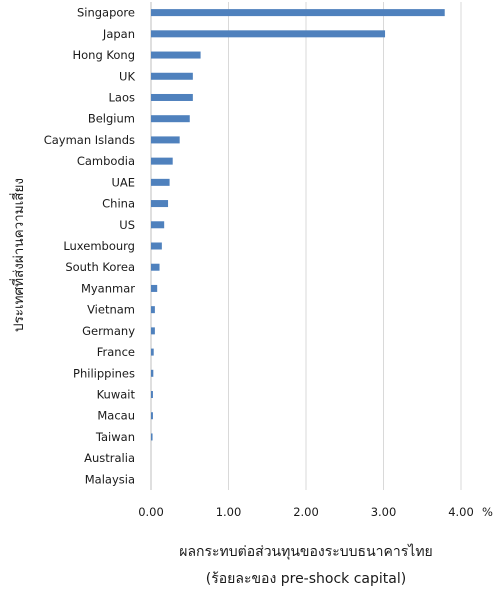 The image size is (500, 604). I want to click on category-label: Cambodia, so click(106, 161).